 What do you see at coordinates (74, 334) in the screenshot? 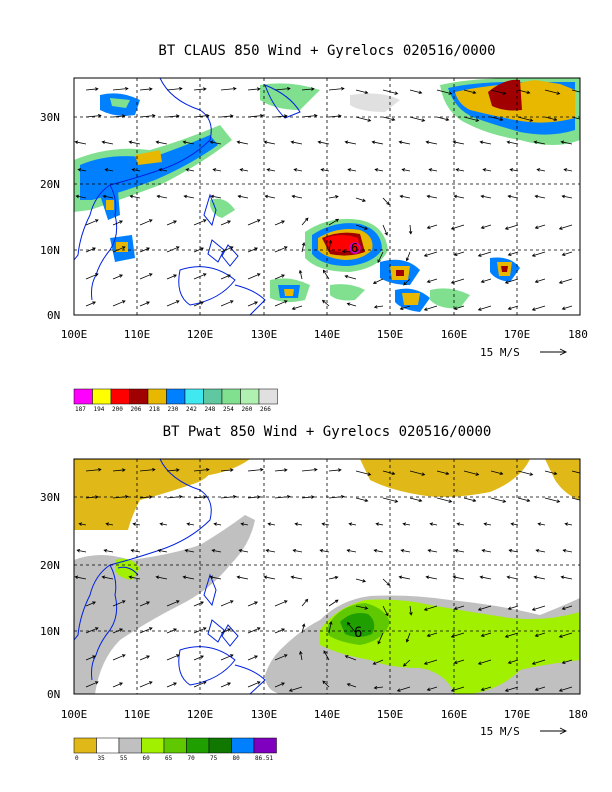
I see `chart1-xtick: 100E` at bounding box center [74, 334].